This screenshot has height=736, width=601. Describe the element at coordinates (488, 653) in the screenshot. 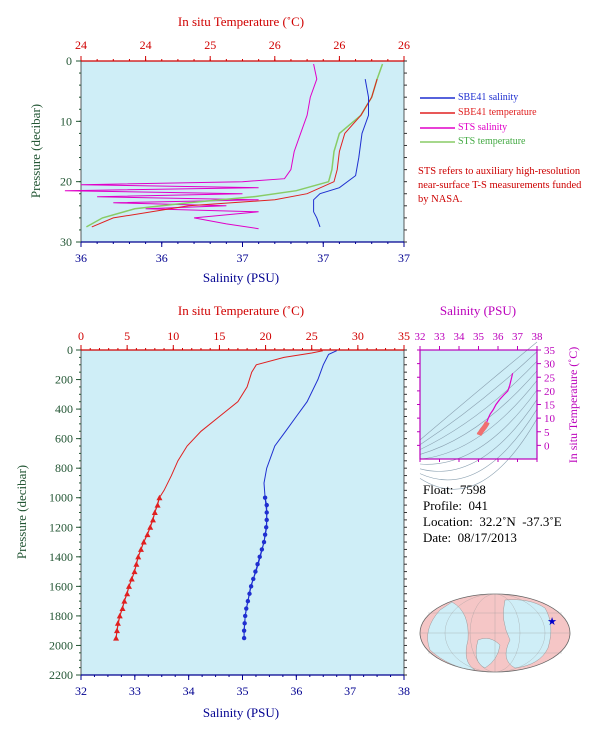

I see `map-ocean-indian` at that location.